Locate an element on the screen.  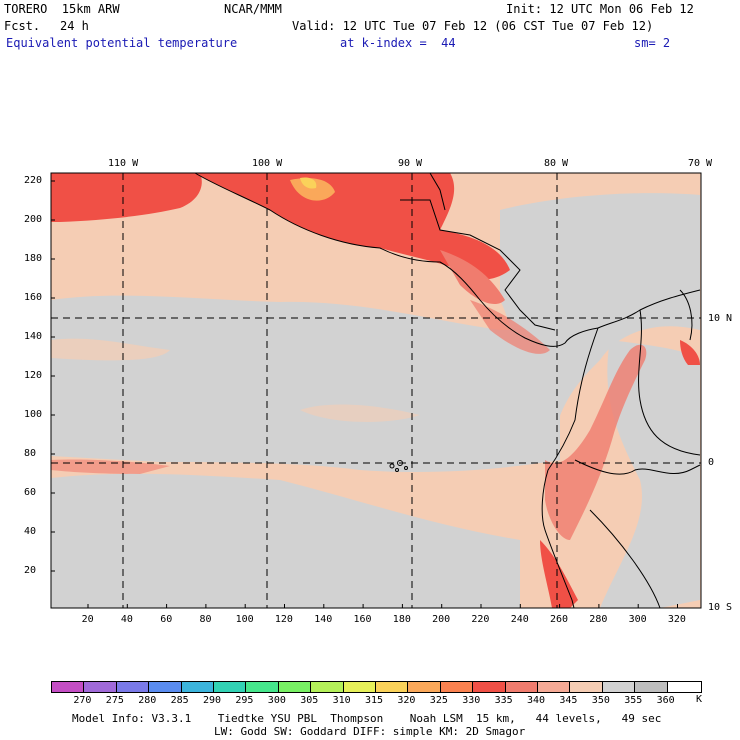
colorbar-label: 290 is located at coordinates (212, 700).